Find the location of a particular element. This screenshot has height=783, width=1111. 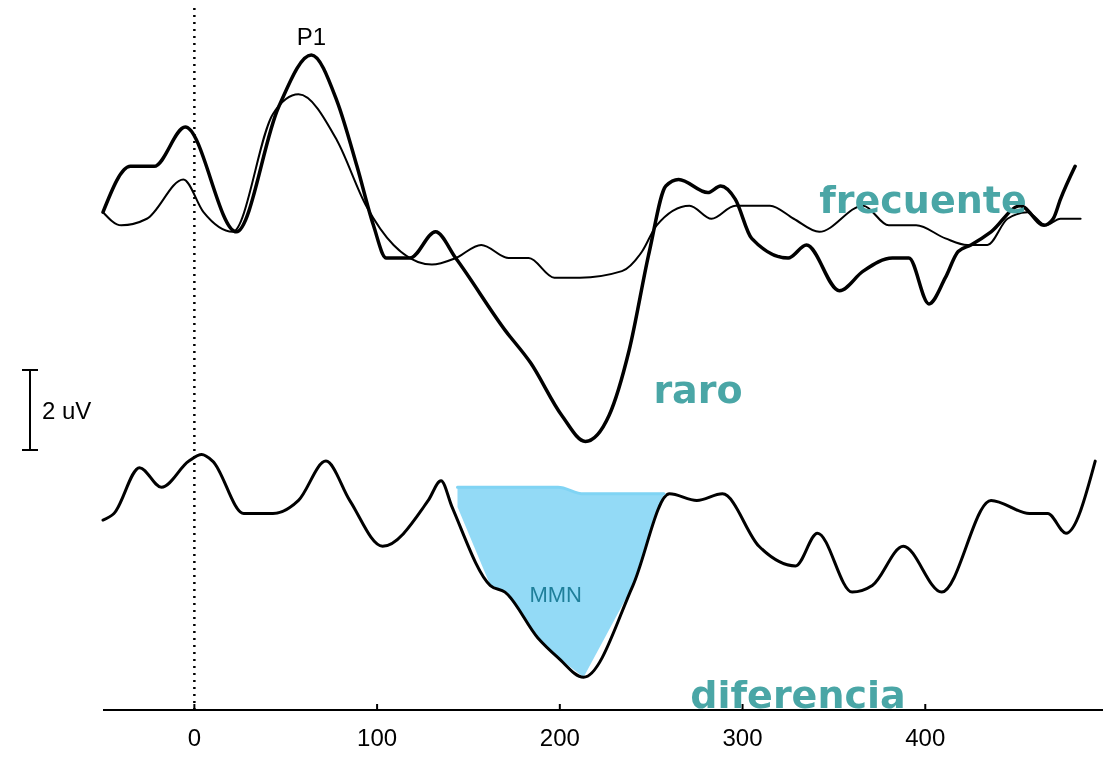

x-tick-label: 200 is located at coordinates (559, 737).